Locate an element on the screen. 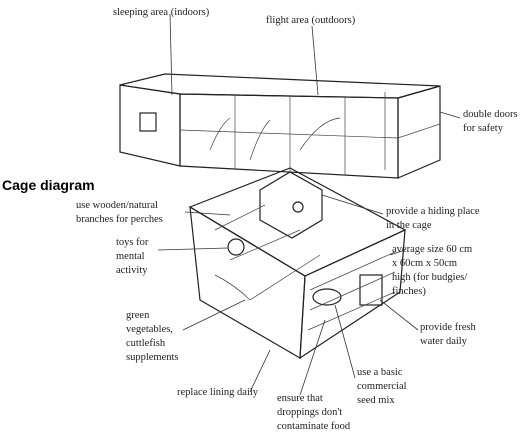 This screenshot has width=522, height=434. callout-label: commercial is located at coordinates (382, 386).